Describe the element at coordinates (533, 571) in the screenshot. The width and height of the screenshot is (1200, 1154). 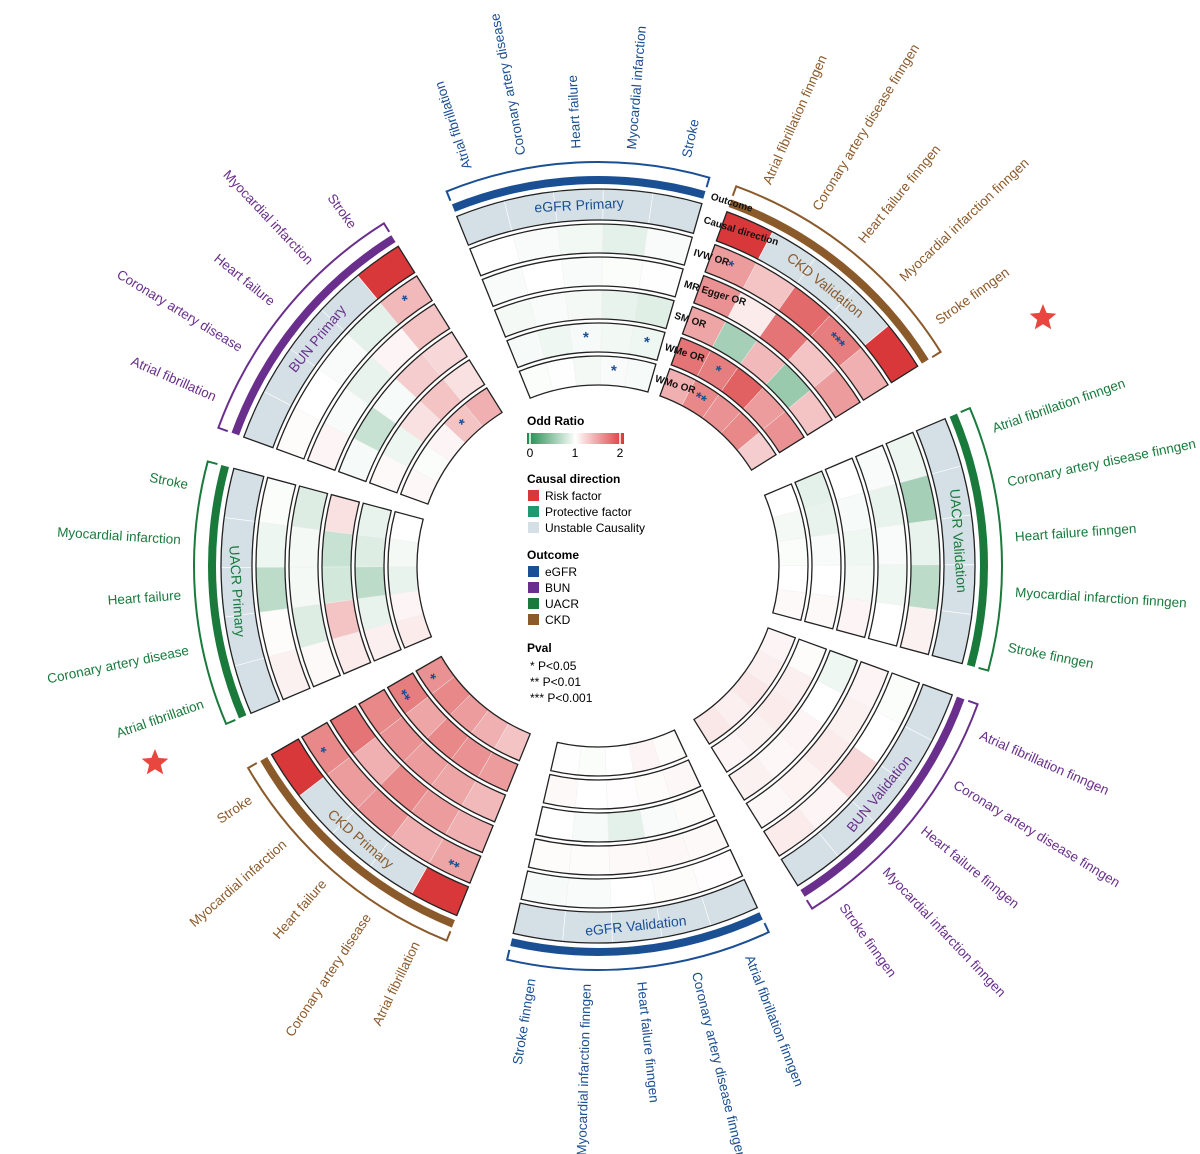
I see `legend-swatch-egfr` at that location.